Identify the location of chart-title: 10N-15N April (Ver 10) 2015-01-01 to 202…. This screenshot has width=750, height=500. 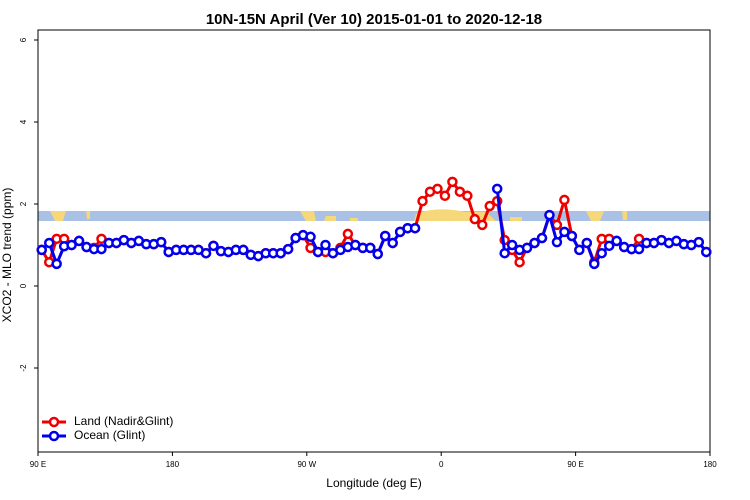
(374, 19).